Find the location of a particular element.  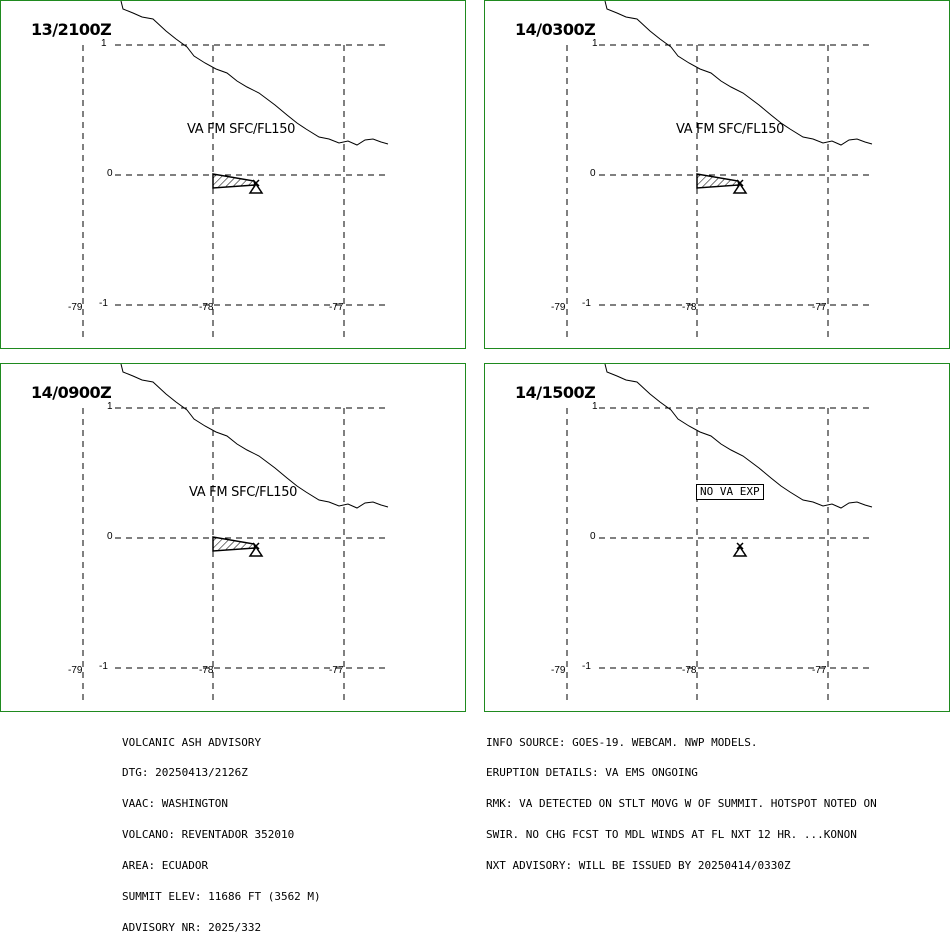

advisory-line: DTG: 20250413/2126Z is located at coordinates (185, 773).